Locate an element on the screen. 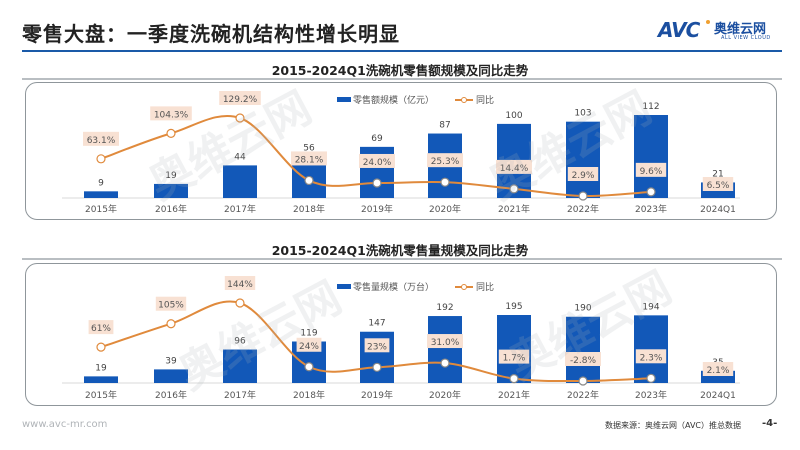 The height and width of the screenshot is (450, 800). yoy-label: 31.0% is located at coordinates (445, 343).